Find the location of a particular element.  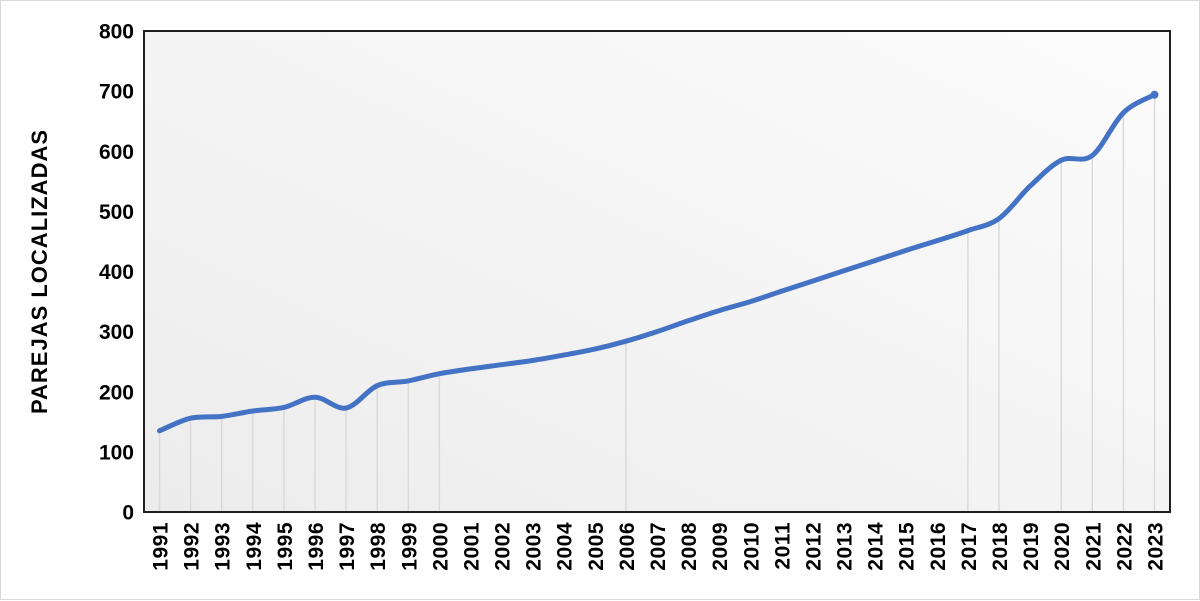

x-tick-label: 2007 is located at coordinates (658, 546).